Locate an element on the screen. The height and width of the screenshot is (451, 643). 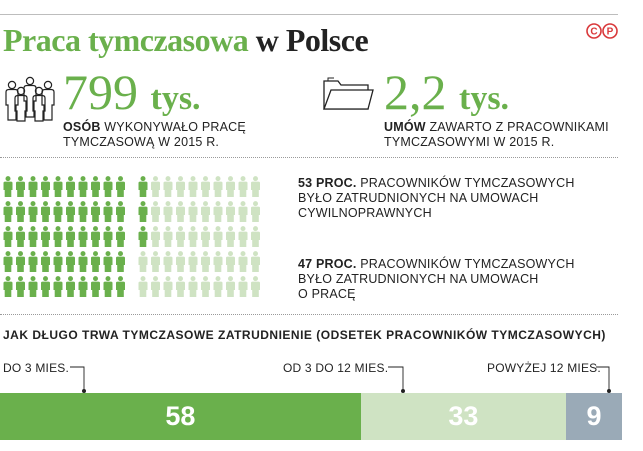
stat1-caption-line1: OSÓB WYKONYWAŁO PRACĘ is located at coordinates (154, 127).